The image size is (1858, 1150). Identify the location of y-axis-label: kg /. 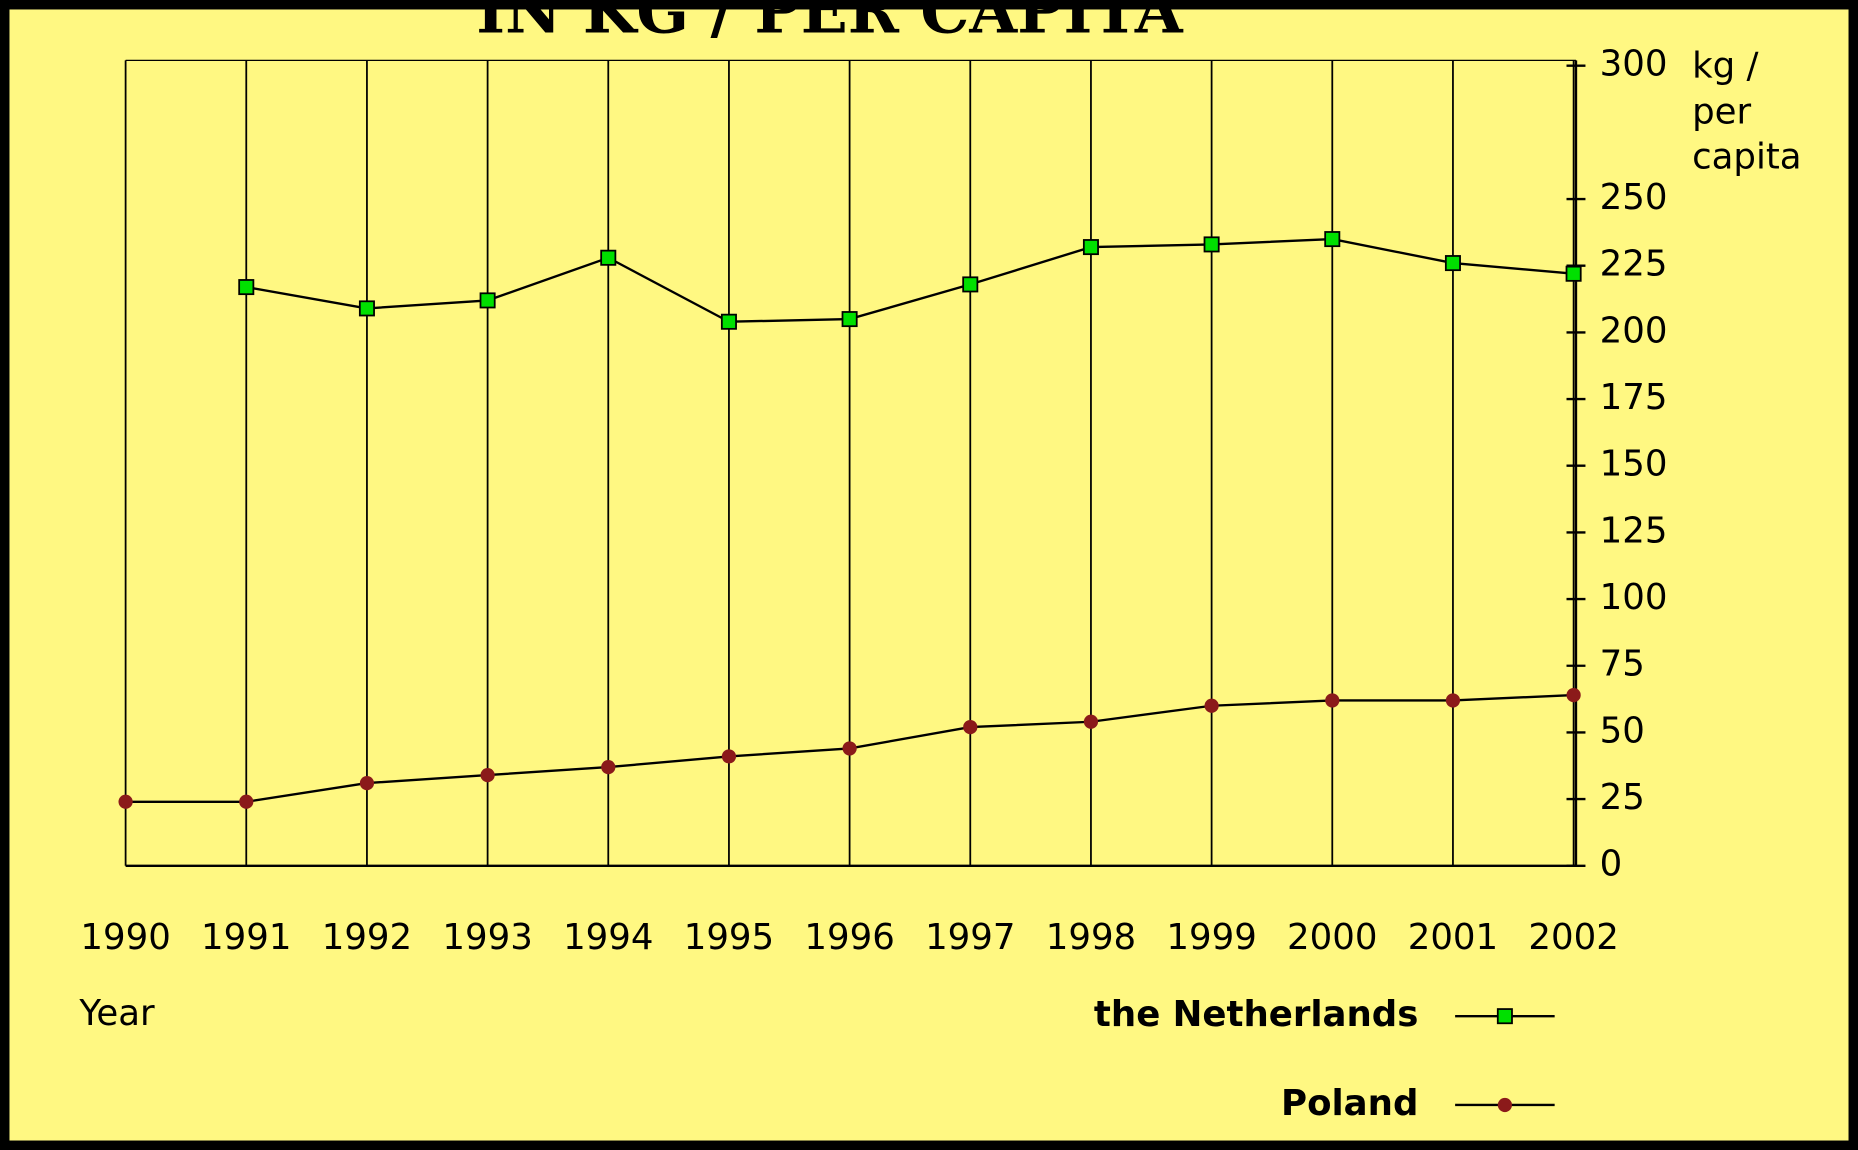
(1725, 66).